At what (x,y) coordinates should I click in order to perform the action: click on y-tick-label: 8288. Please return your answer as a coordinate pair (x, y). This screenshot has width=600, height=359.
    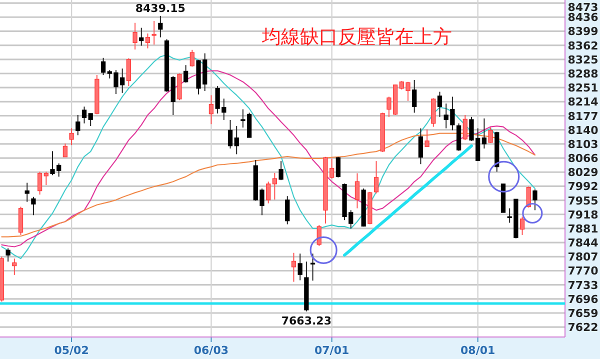
    Looking at the image, I should click on (583, 73).